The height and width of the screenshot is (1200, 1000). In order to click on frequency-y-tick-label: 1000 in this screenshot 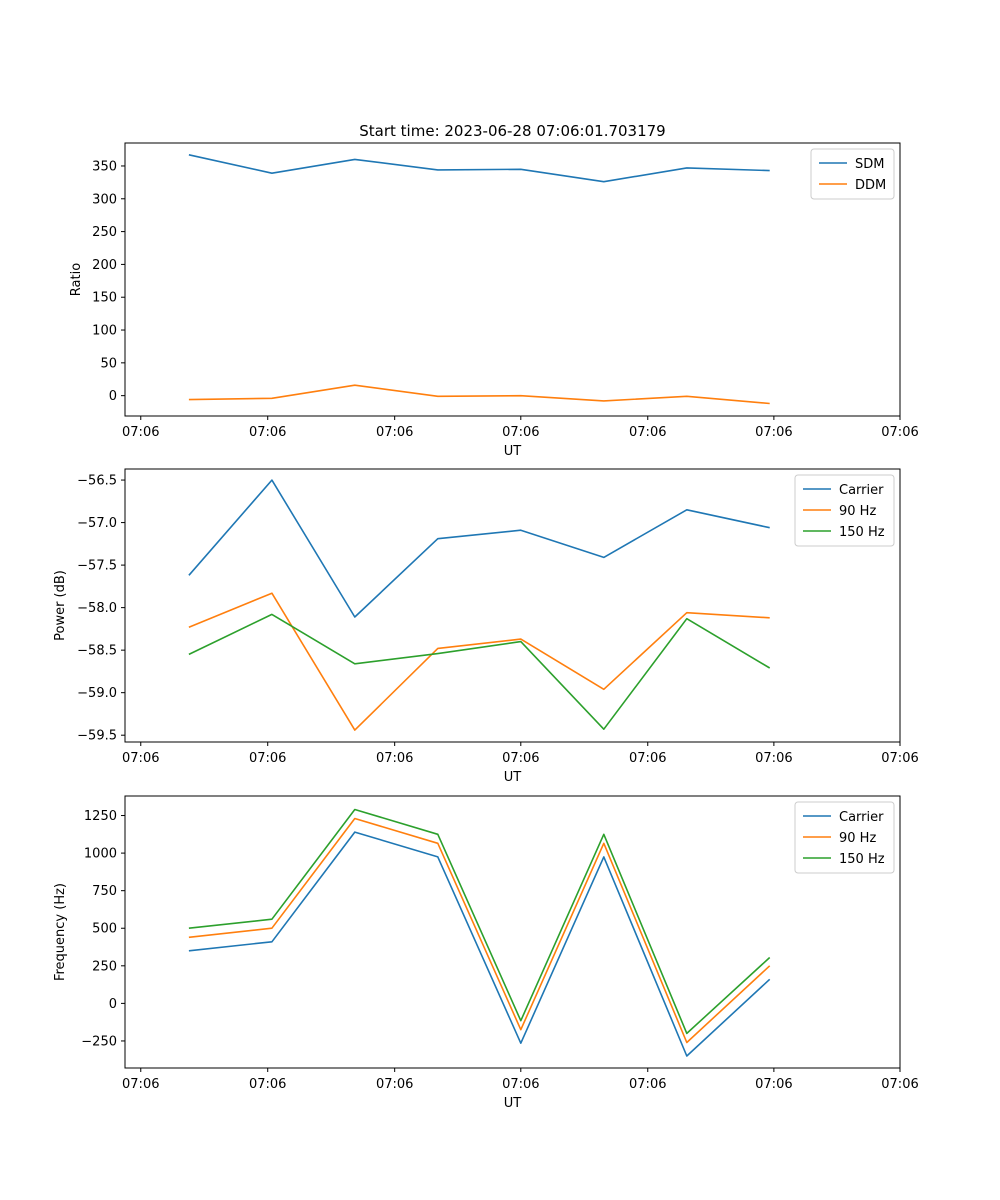, I will do `click(100, 854)`.